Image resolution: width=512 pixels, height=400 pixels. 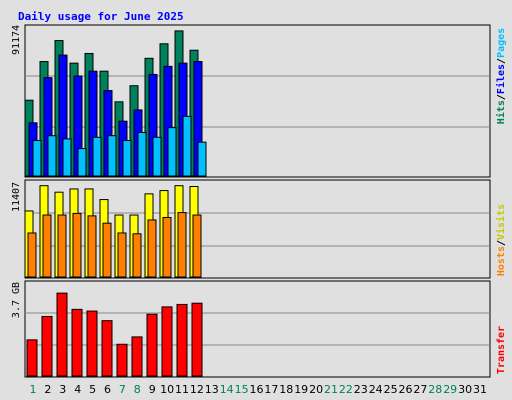 I want to click on day-label-13: 13, so click(x=212, y=389).